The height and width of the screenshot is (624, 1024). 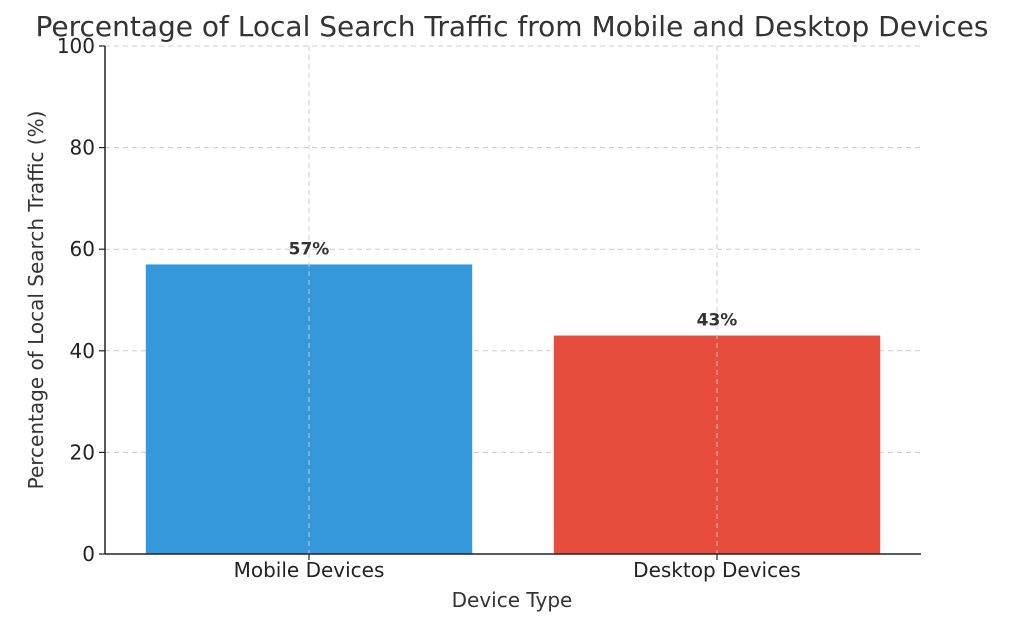 What do you see at coordinates (309, 570) in the screenshot?
I see `x-tick-label: Mobile Devices` at bounding box center [309, 570].